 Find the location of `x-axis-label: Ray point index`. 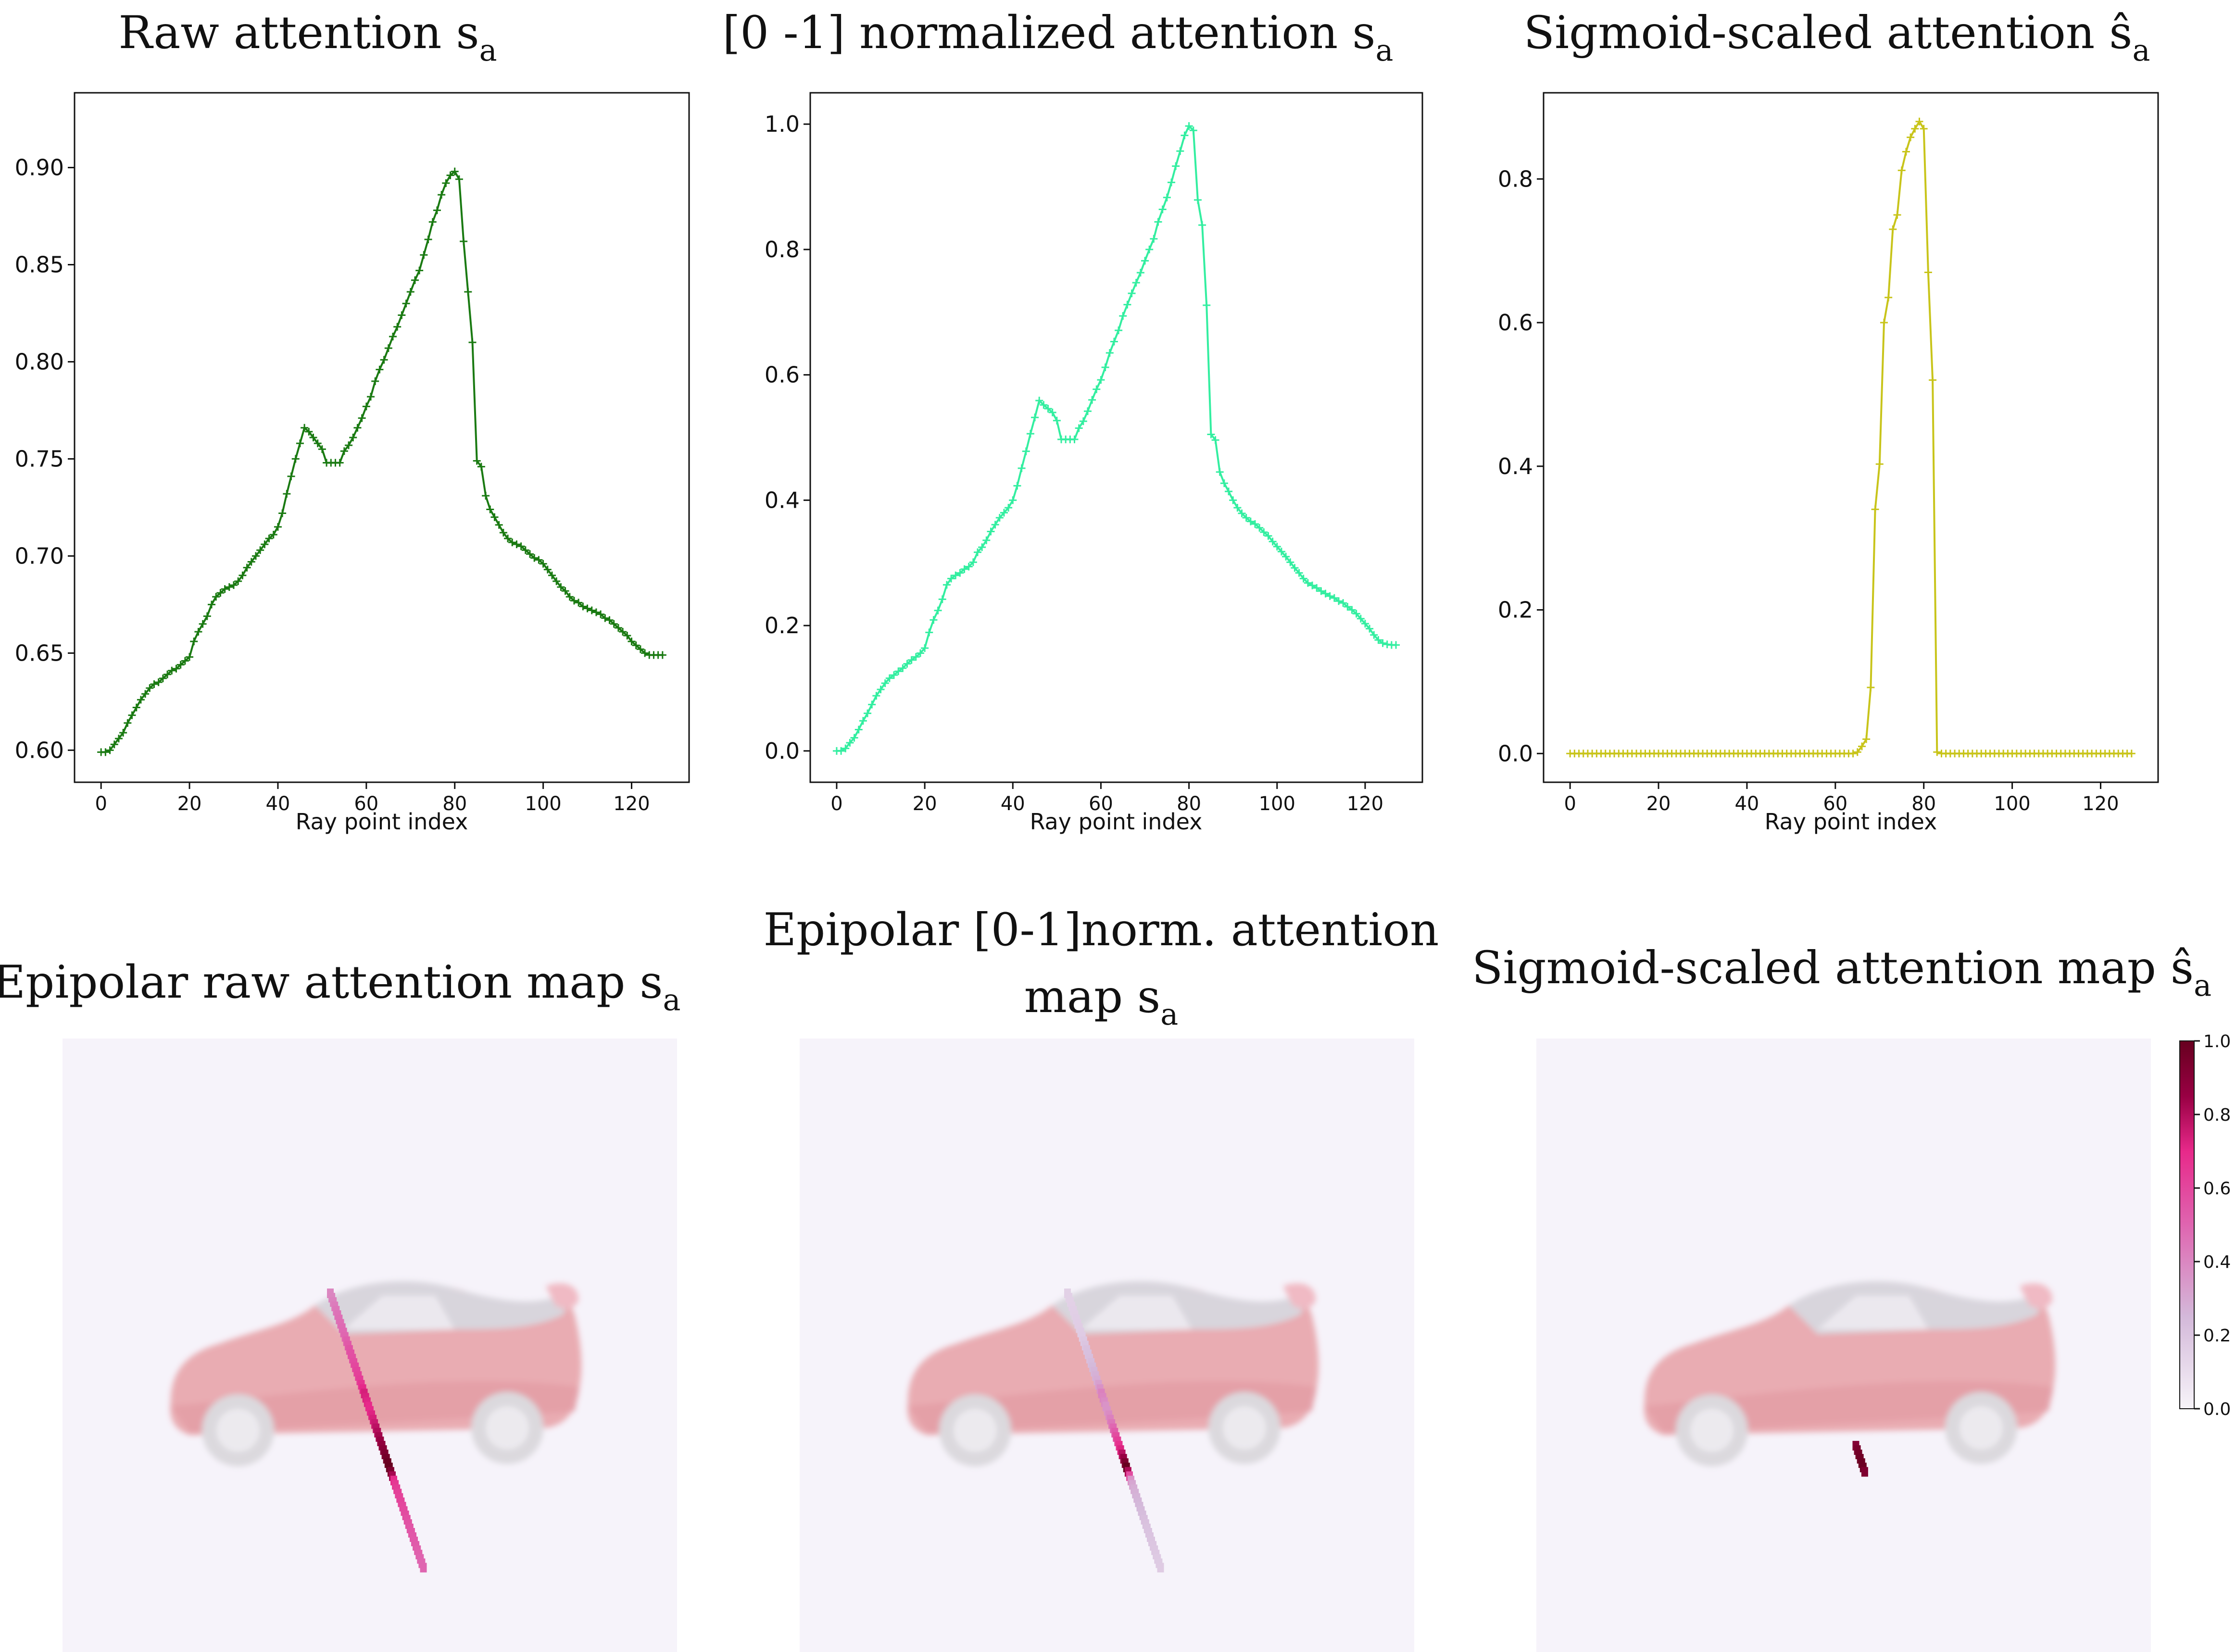

x-axis-label: Ray point index is located at coordinates (1116, 822).